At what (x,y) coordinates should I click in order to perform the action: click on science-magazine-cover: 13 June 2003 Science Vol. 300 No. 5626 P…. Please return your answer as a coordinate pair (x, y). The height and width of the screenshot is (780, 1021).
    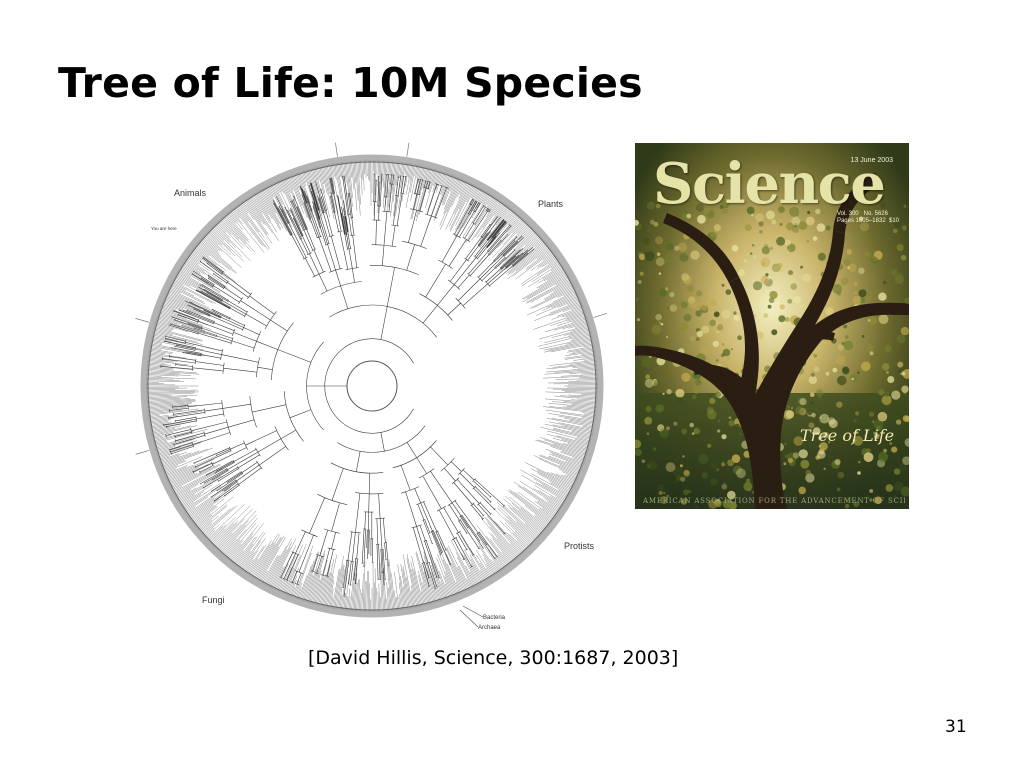
    Looking at the image, I should click on (772, 326).